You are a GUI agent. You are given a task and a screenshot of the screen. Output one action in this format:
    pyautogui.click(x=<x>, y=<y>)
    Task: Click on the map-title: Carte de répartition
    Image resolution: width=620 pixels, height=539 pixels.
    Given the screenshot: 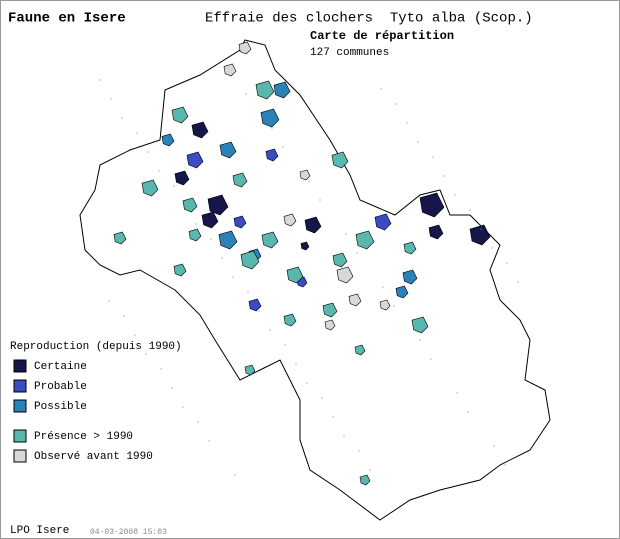 What is the action you would take?
    pyautogui.click(x=382, y=36)
    